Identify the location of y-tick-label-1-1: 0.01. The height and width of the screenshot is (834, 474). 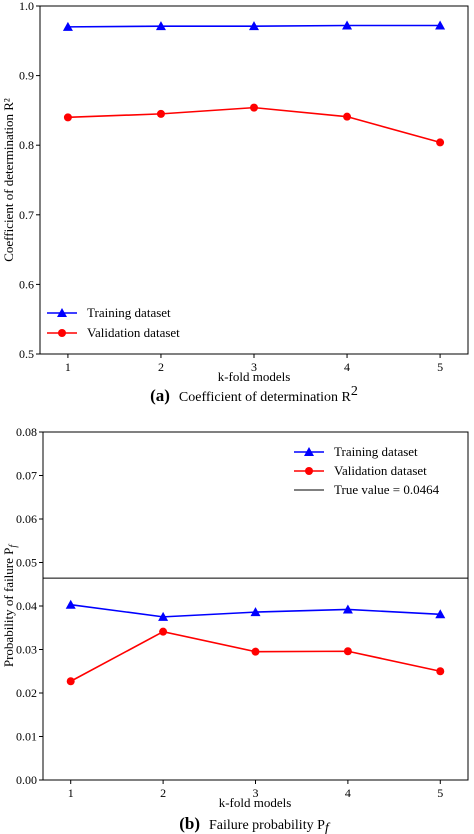
(26, 737).